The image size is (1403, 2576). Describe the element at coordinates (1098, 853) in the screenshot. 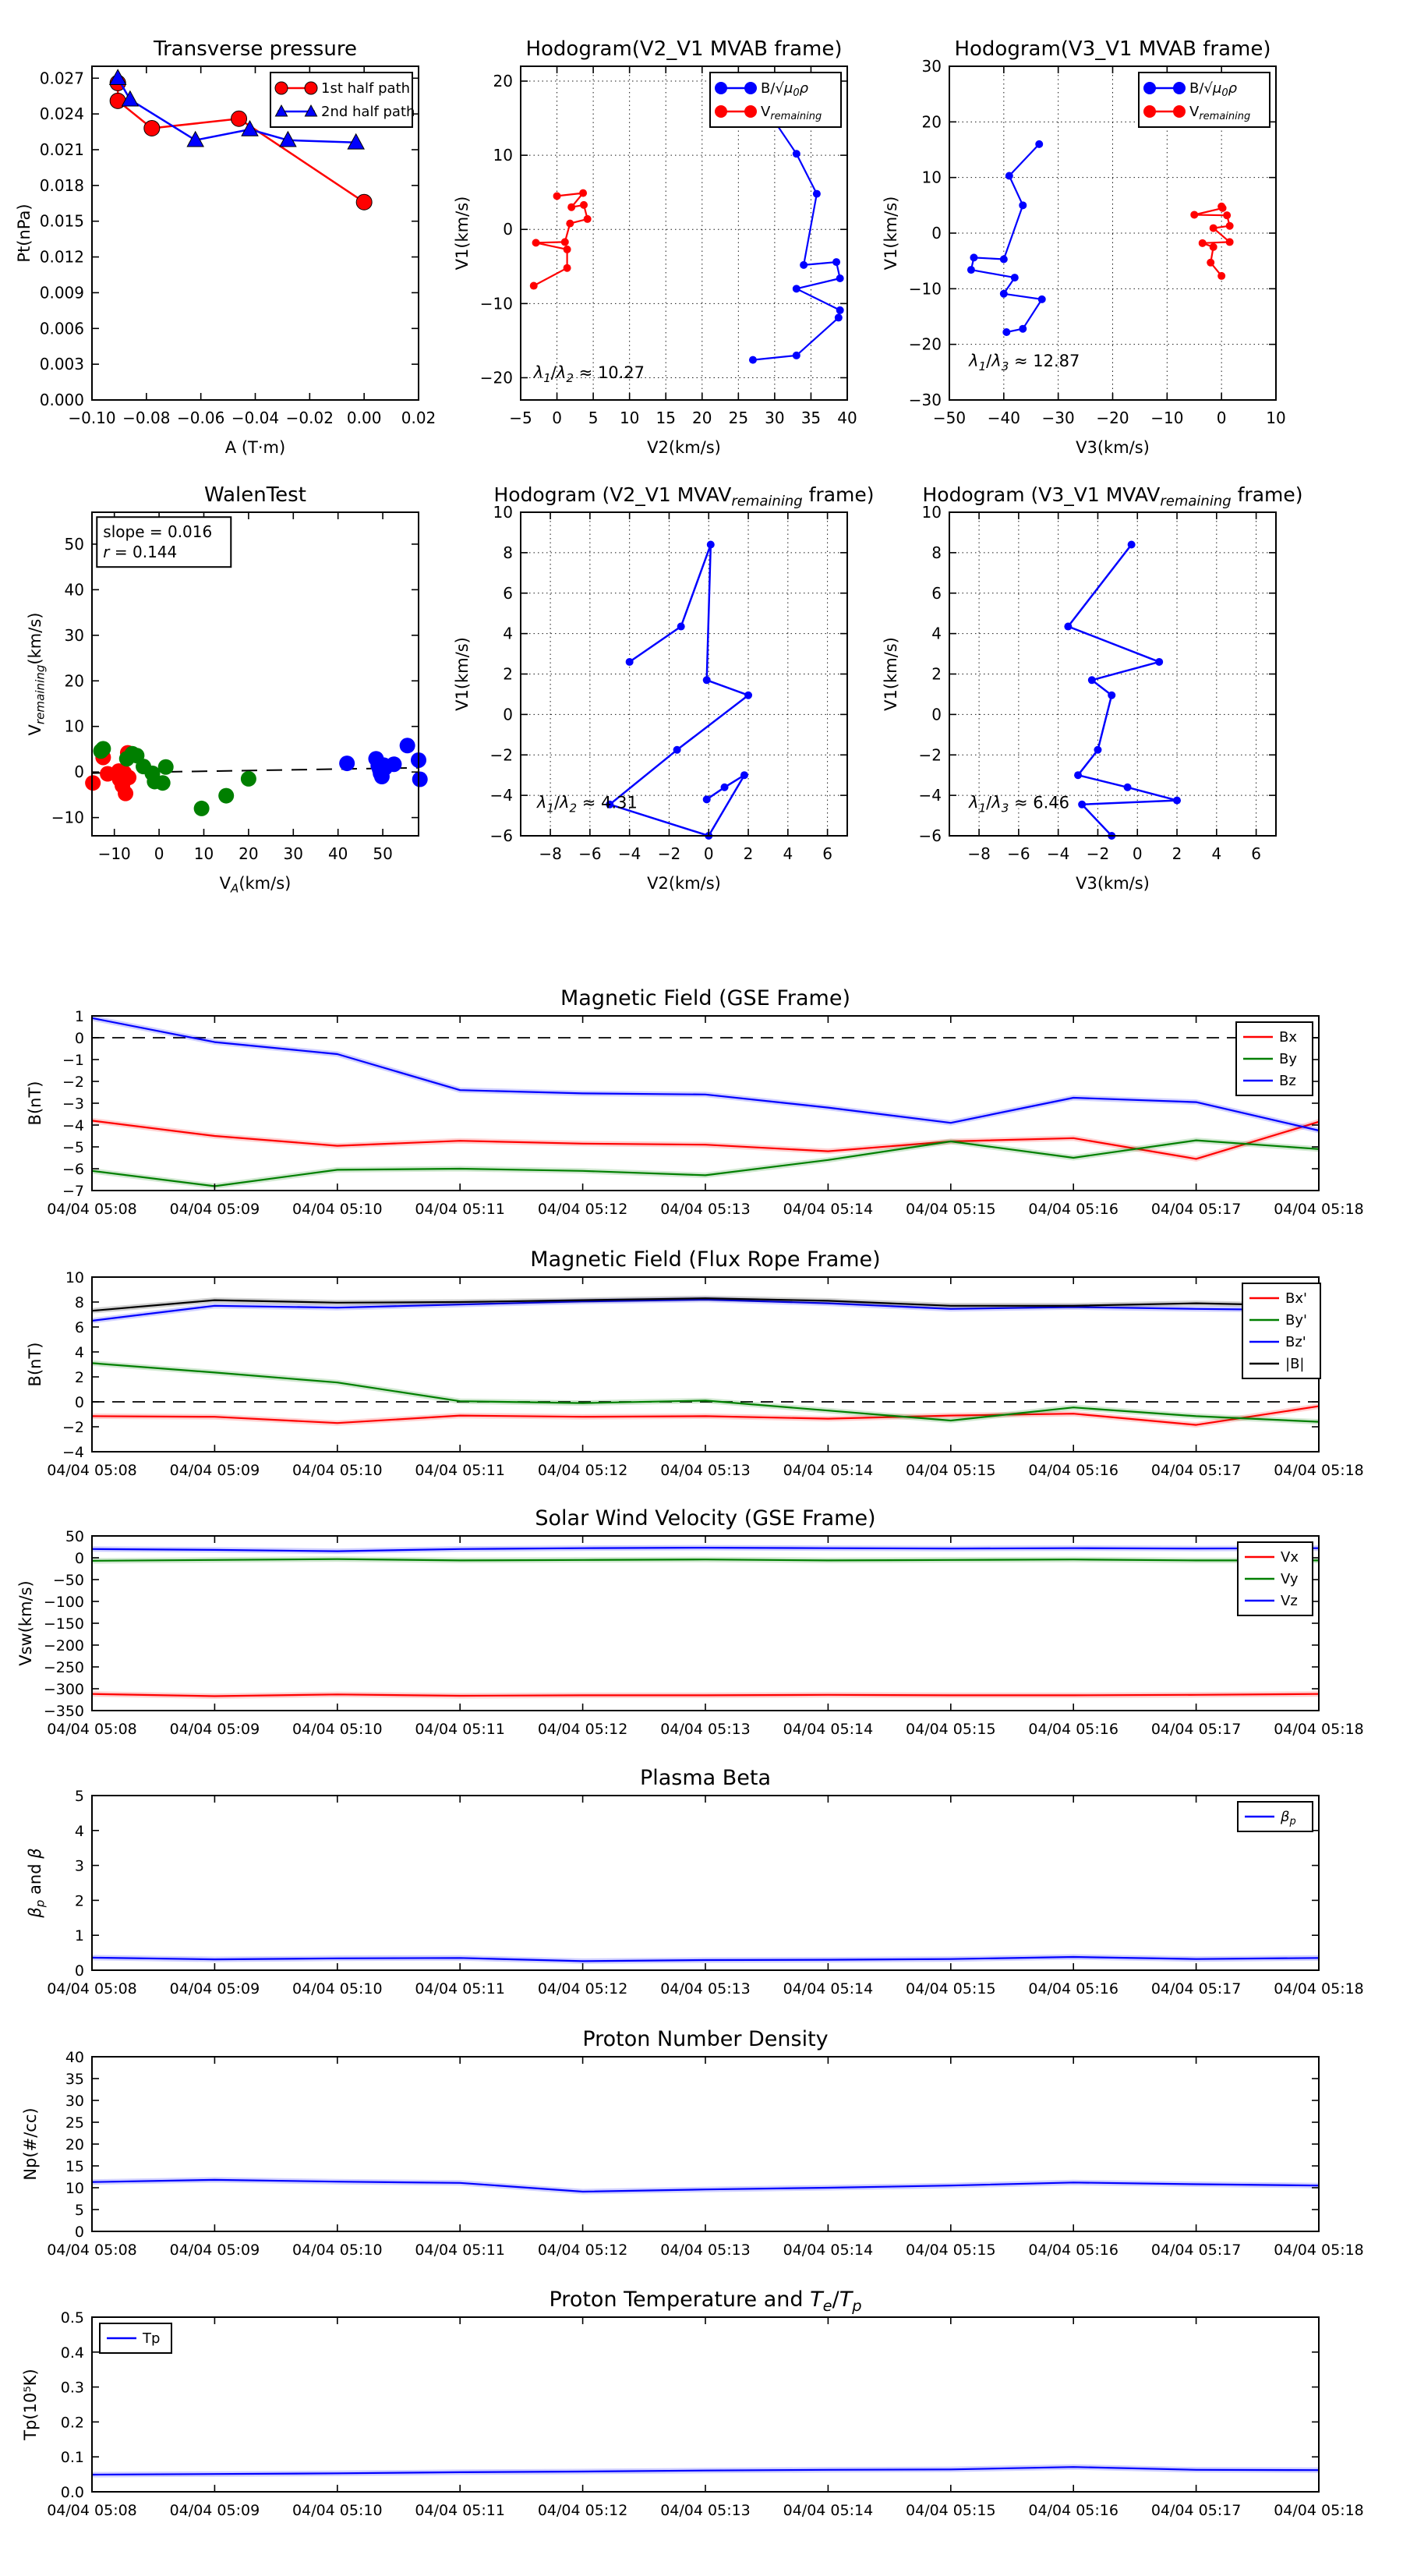

I see `hodogram-v3v1-mvav-xtick-label: −2` at that location.